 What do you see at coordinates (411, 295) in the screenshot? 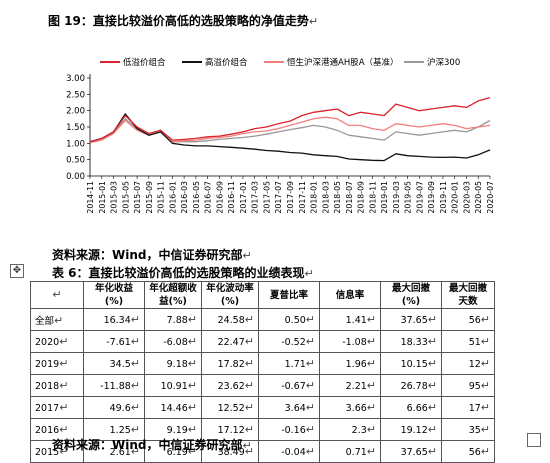
I see `header-max-drawdown: 最大回撤(%)` at bounding box center [411, 295].